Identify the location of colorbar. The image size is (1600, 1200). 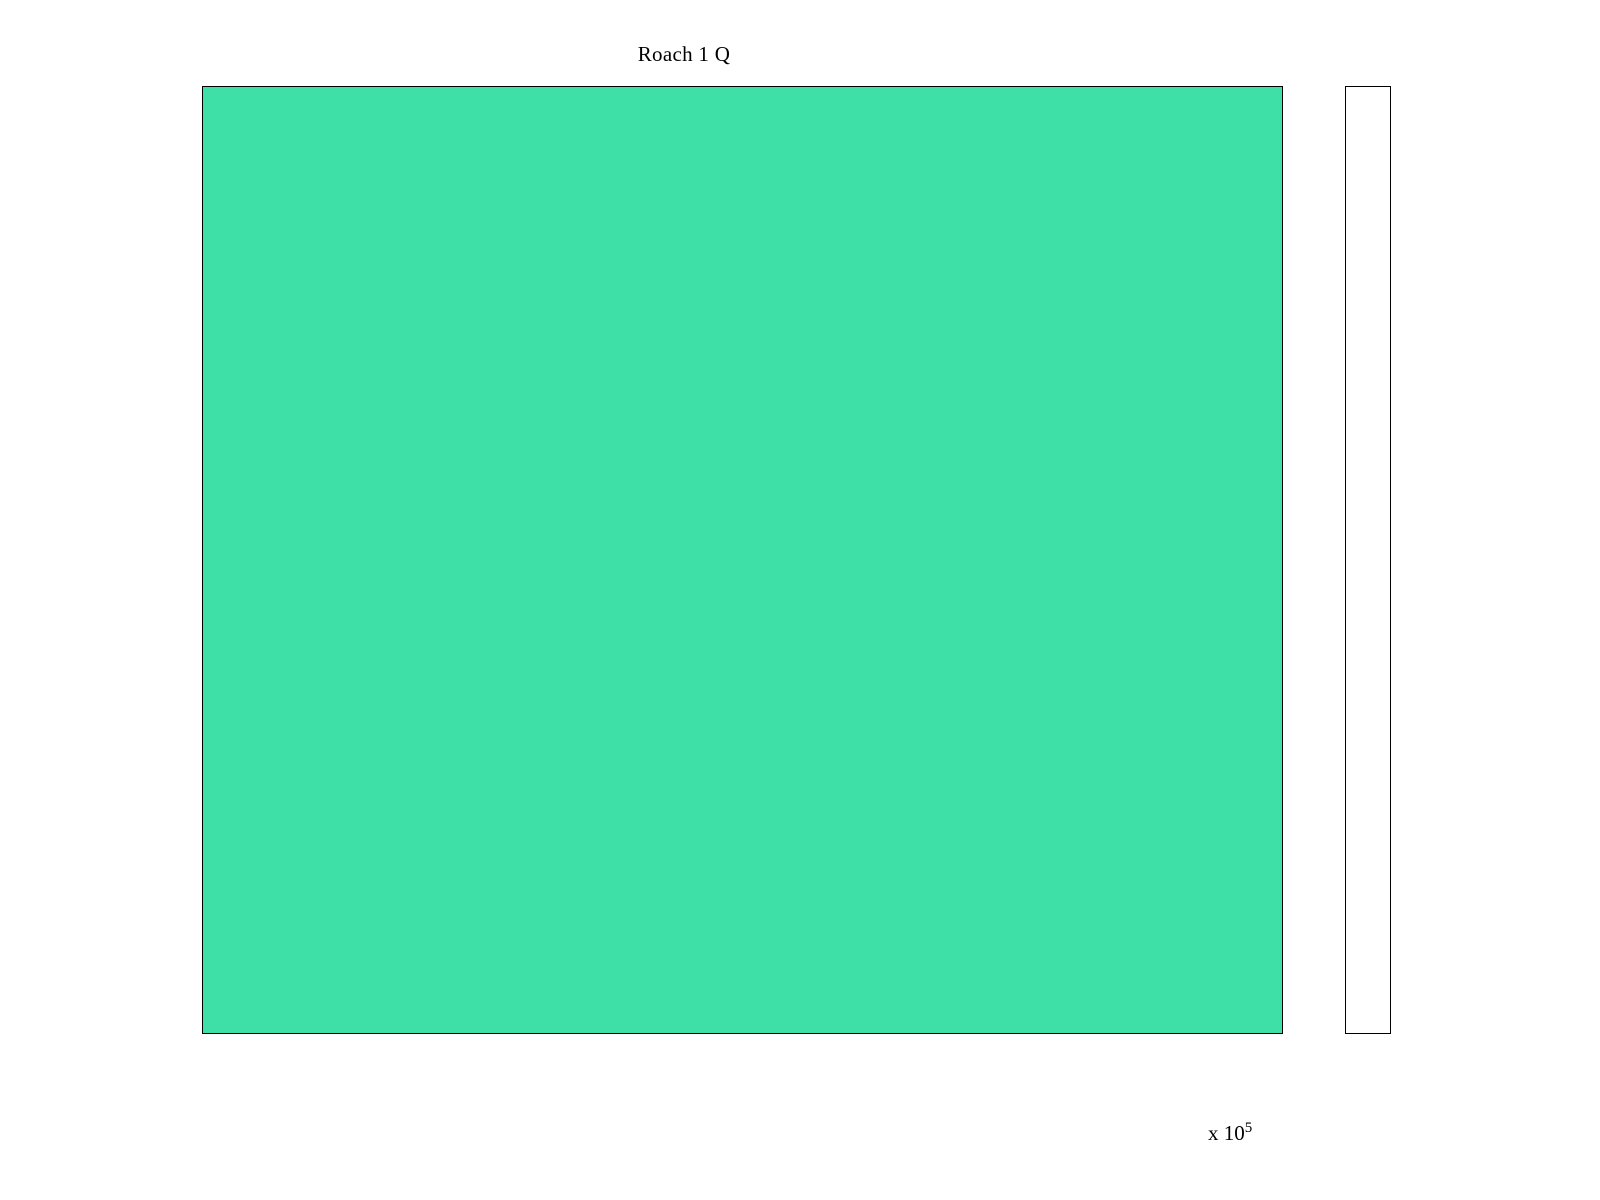
(1368, 560).